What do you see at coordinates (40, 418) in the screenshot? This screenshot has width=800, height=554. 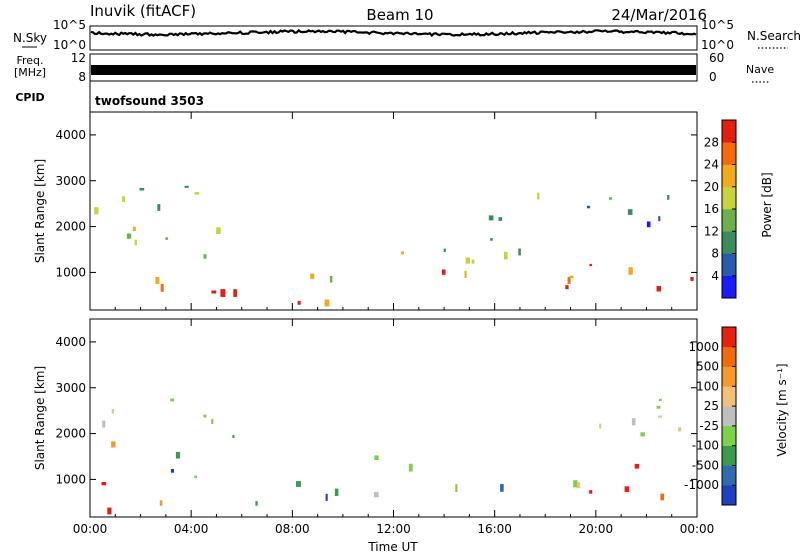 I see `velocity-ylabel: Slant Range [km]` at bounding box center [40, 418].